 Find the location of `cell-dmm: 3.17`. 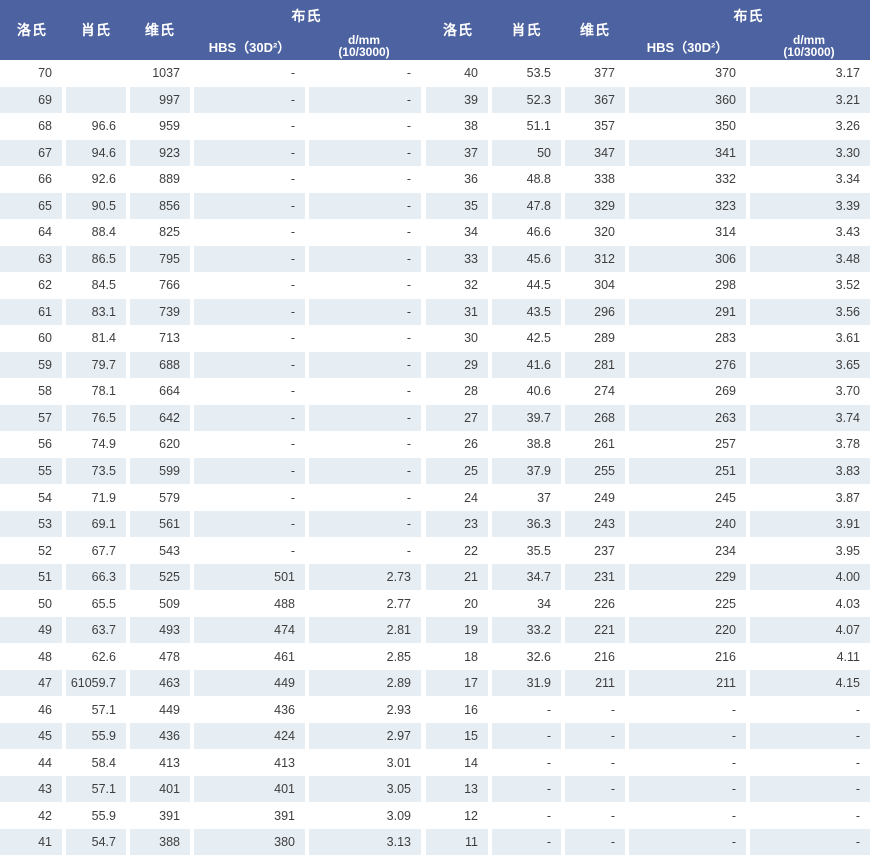

cell-dmm: 3.17 is located at coordinates (808, 73).